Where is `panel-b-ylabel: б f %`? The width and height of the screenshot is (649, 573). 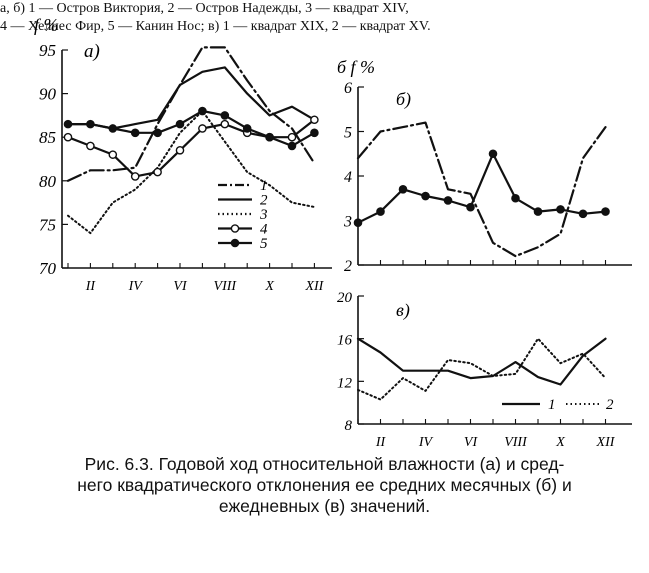 panel-b-ylabel: б f % is located at coordinates (356, 67).